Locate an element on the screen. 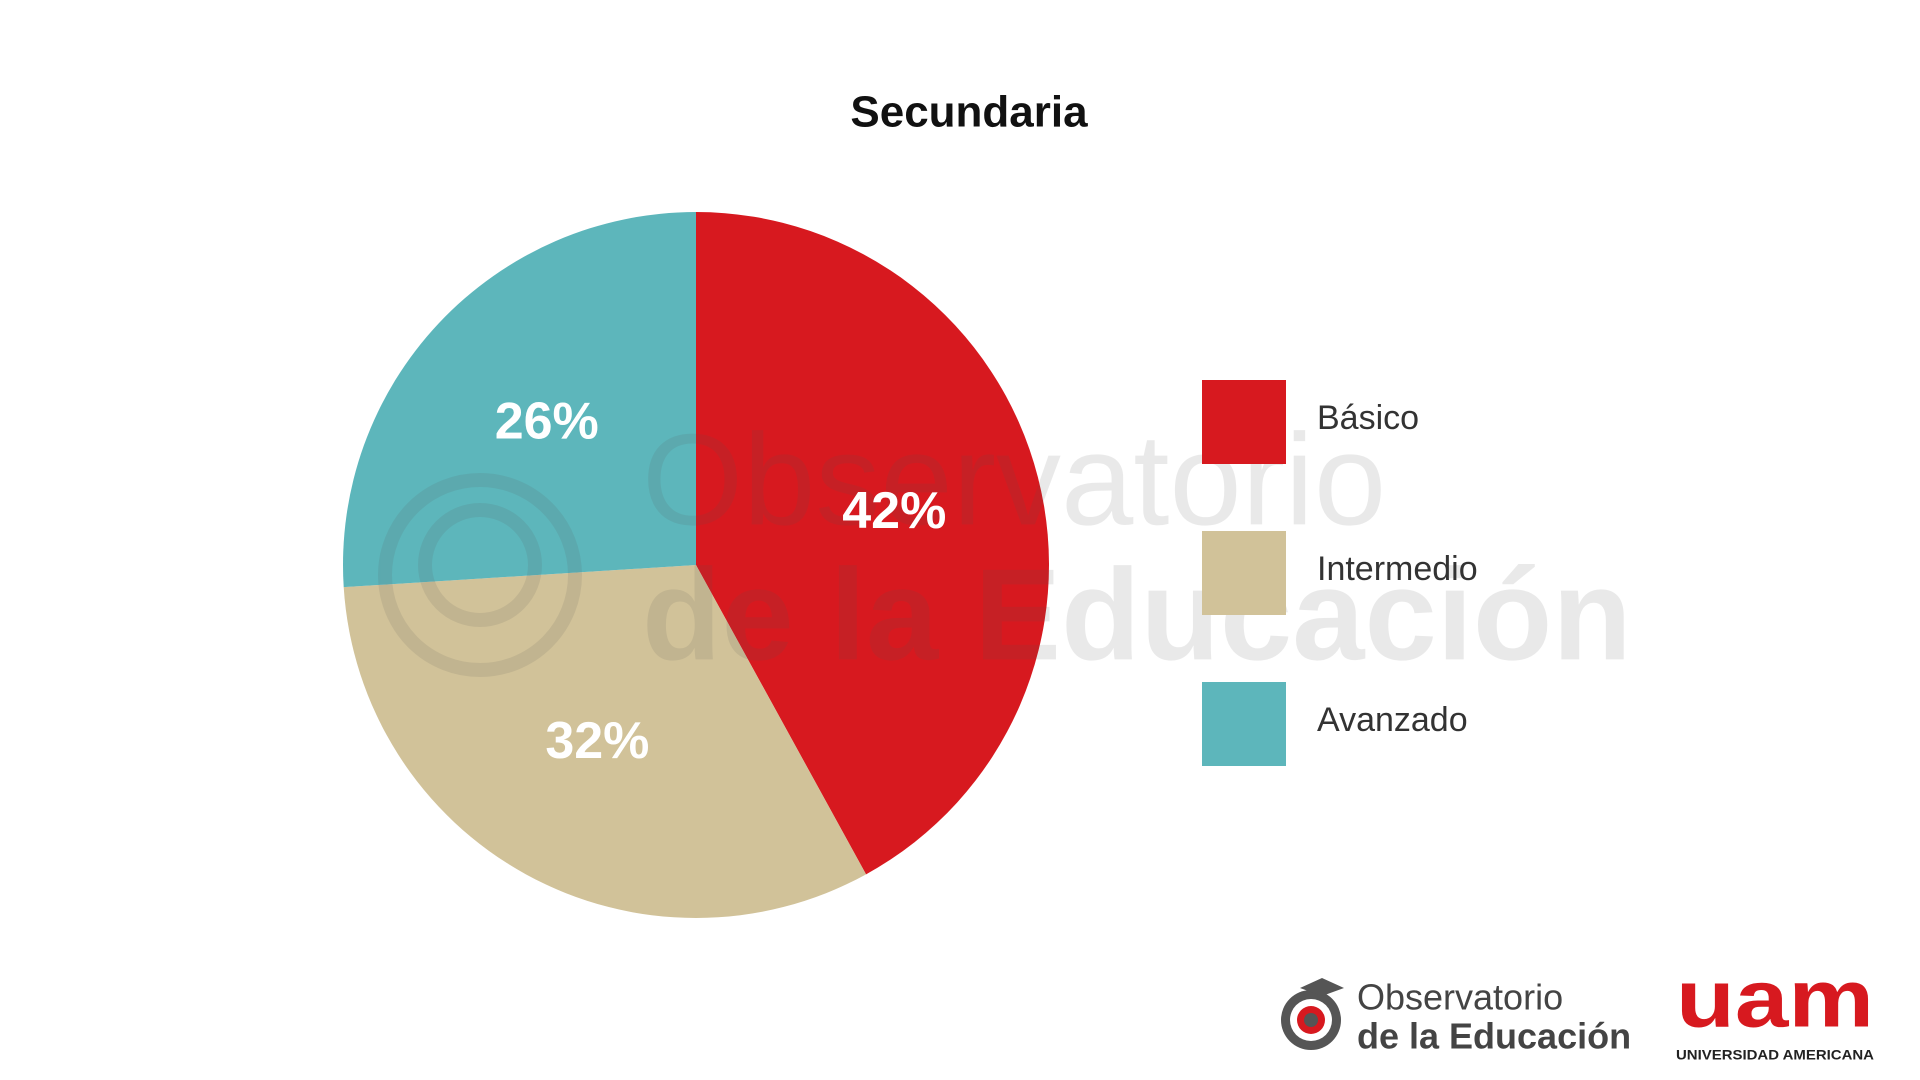 The width and height of the screenshot is (1920, 1080). legend-label: Básico is located at coordinates (1368, 418).